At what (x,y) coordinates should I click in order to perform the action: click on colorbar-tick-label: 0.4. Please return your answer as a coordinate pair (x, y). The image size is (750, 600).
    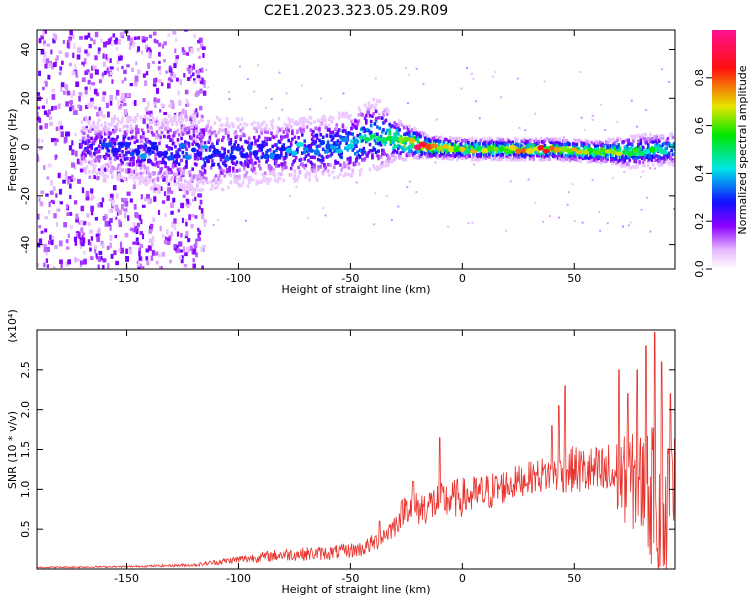
    Looking at the image, I should click on (699, 174).